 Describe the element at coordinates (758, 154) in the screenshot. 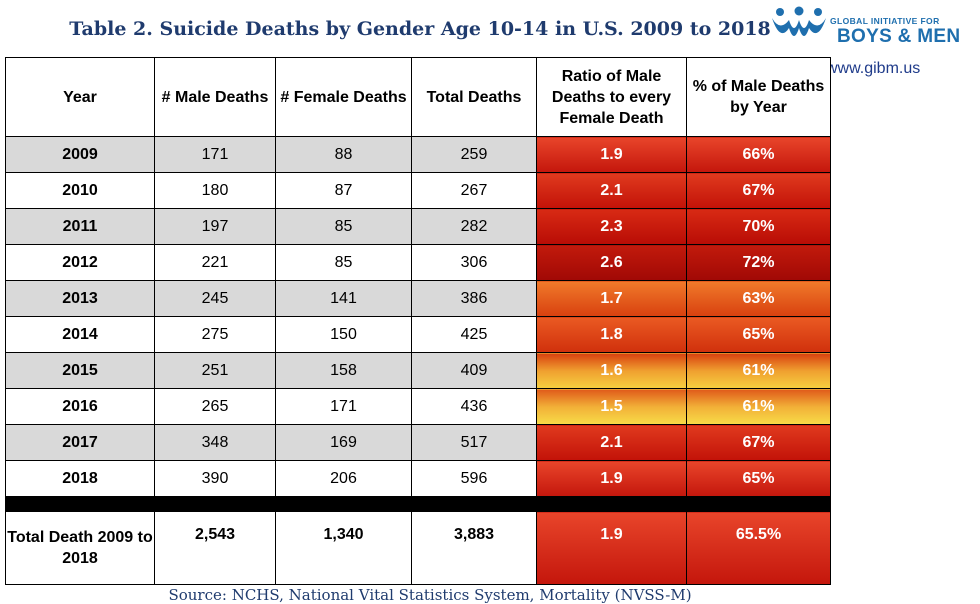

I see `male-pct-cell: 66%` at that location.